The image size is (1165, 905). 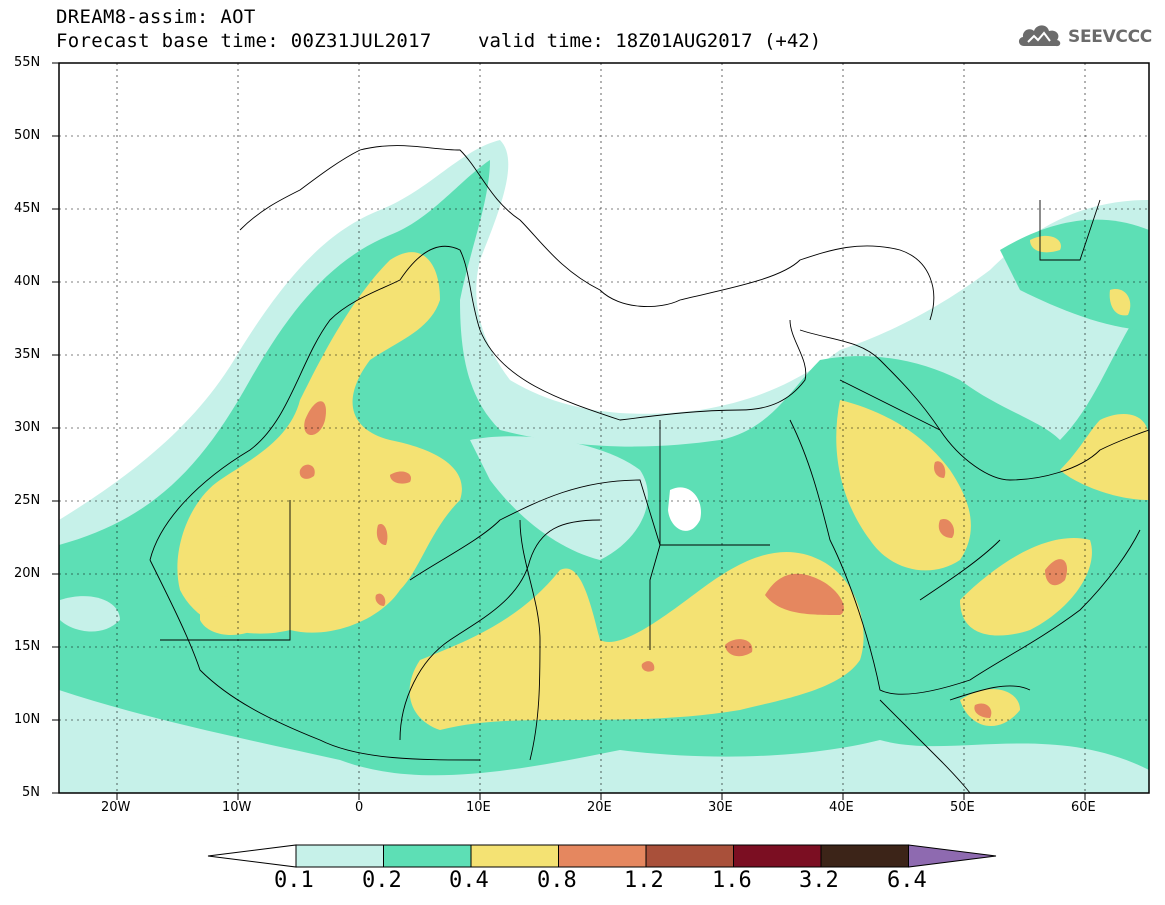 What do you see at coordinates (1040, 37) in the screenshot?
I see `cloud-icon` at bounding box center [1040, 37].